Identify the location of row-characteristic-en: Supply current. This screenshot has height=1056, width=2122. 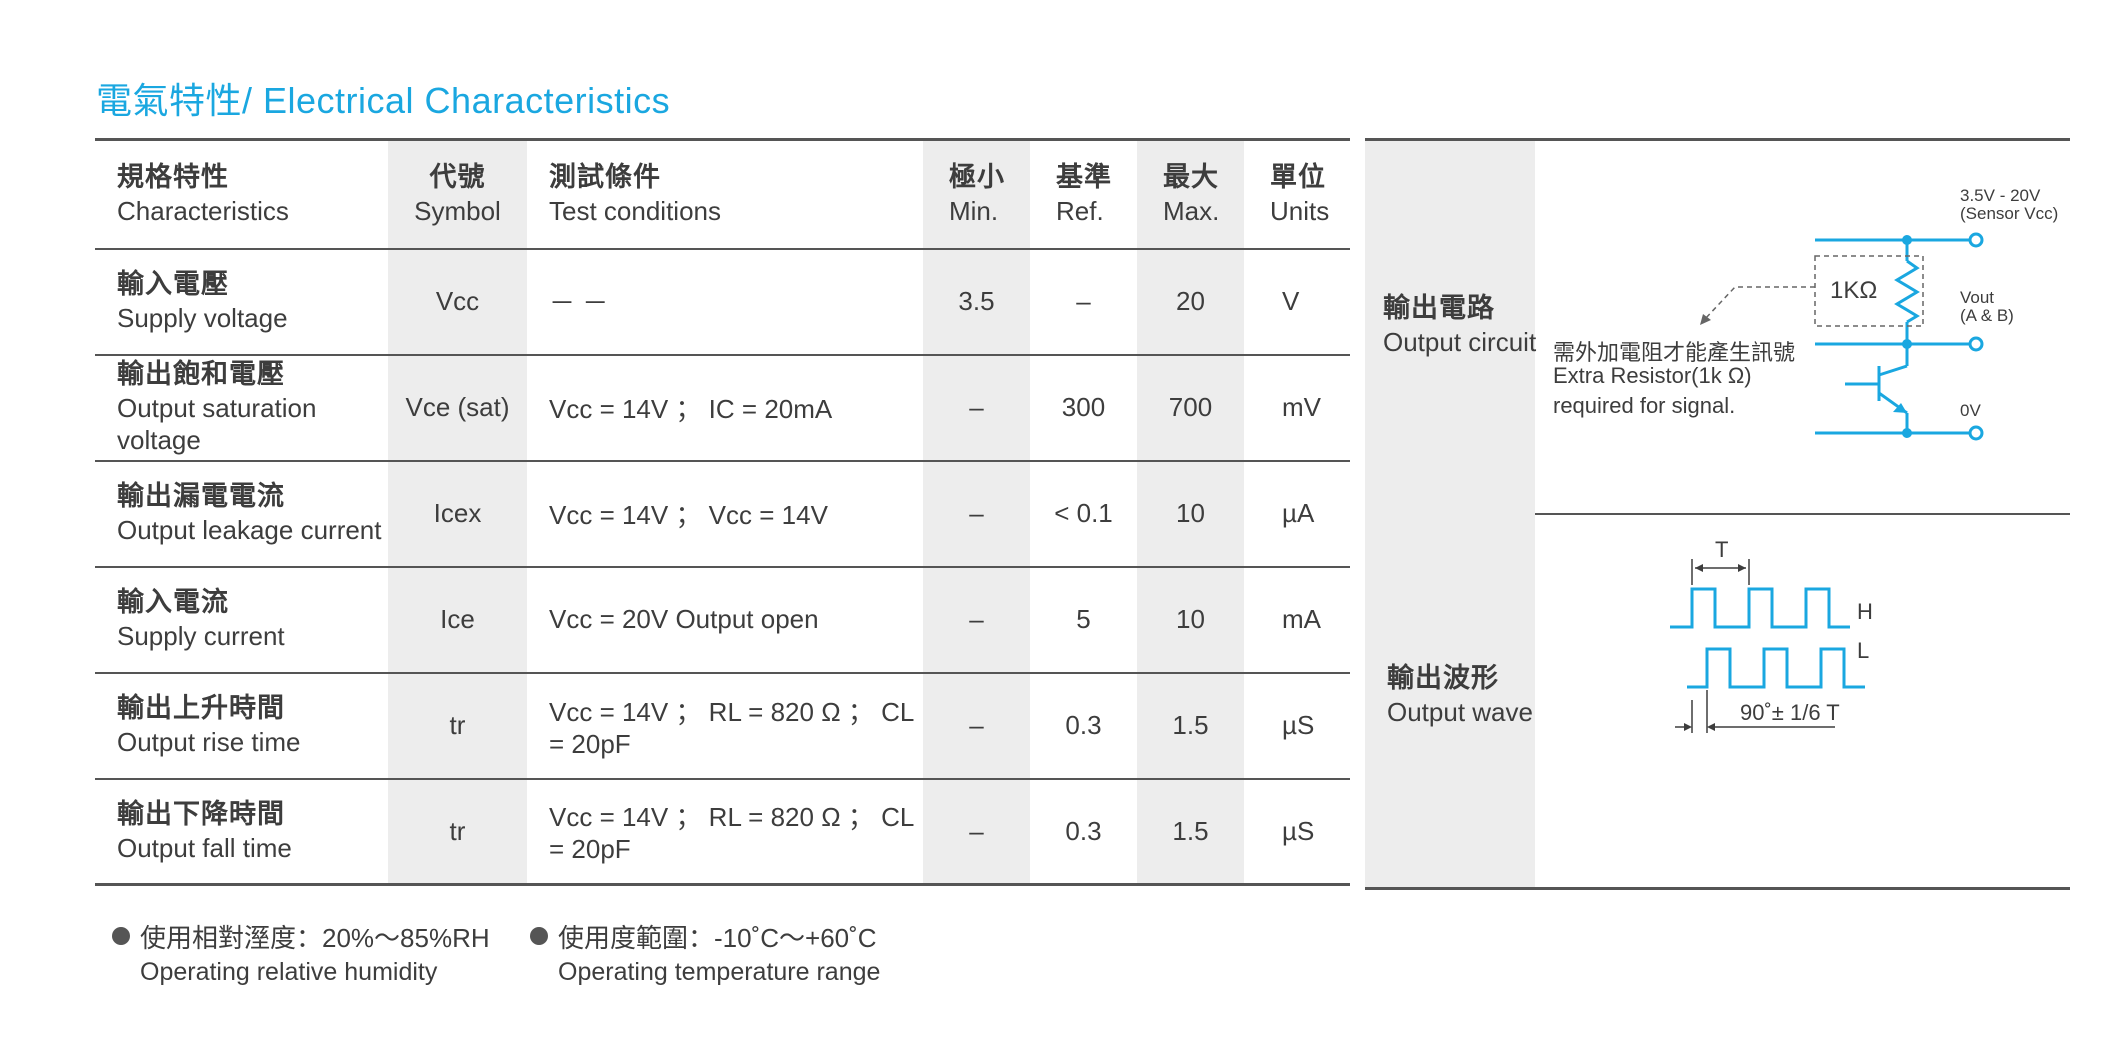
(201, 636).